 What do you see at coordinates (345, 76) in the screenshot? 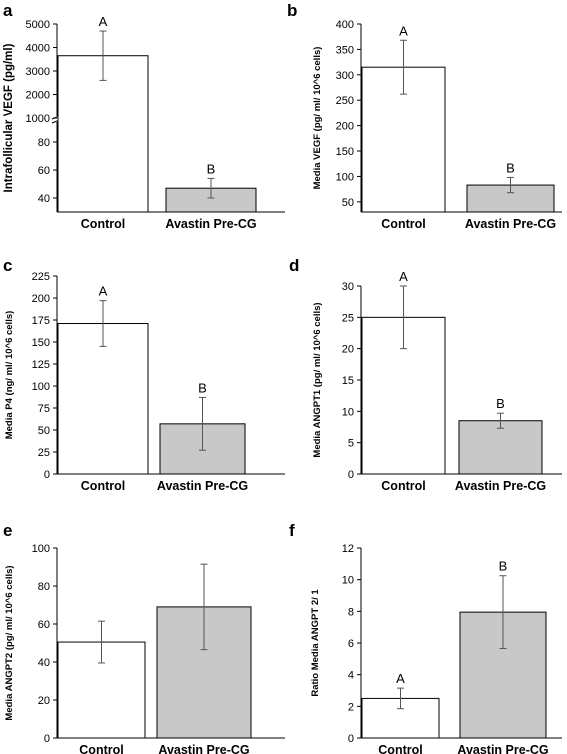
I see `y-tick-label: 300` at bounding box center [345, 76].